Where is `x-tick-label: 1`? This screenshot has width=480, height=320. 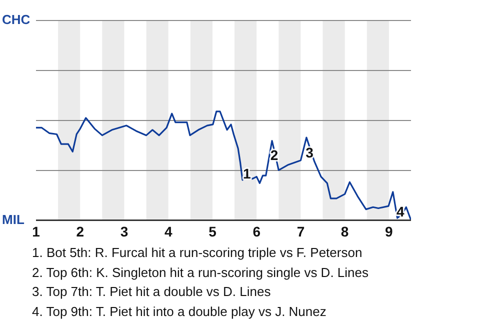 x-tick-label: 1 is located at coordinates (36, 231).